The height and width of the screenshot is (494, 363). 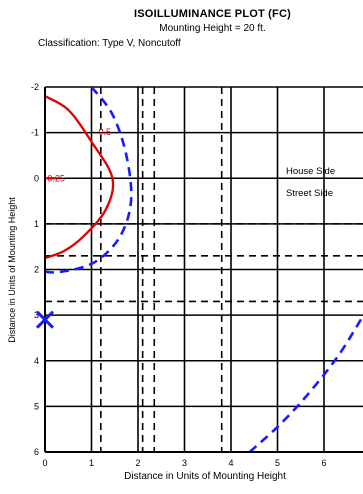 I want to click on x-tick-label: 2, so click(x=137, y=463).